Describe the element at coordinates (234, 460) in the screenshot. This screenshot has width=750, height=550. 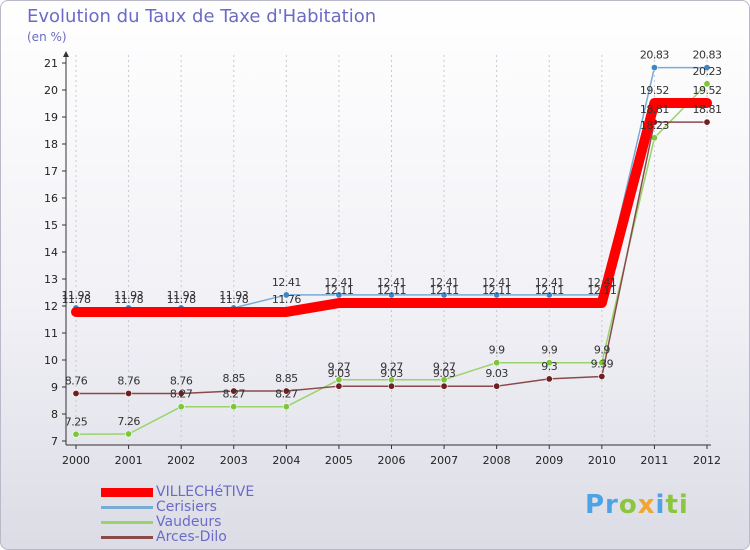
I see `x-tick-label: 2003` at that location.